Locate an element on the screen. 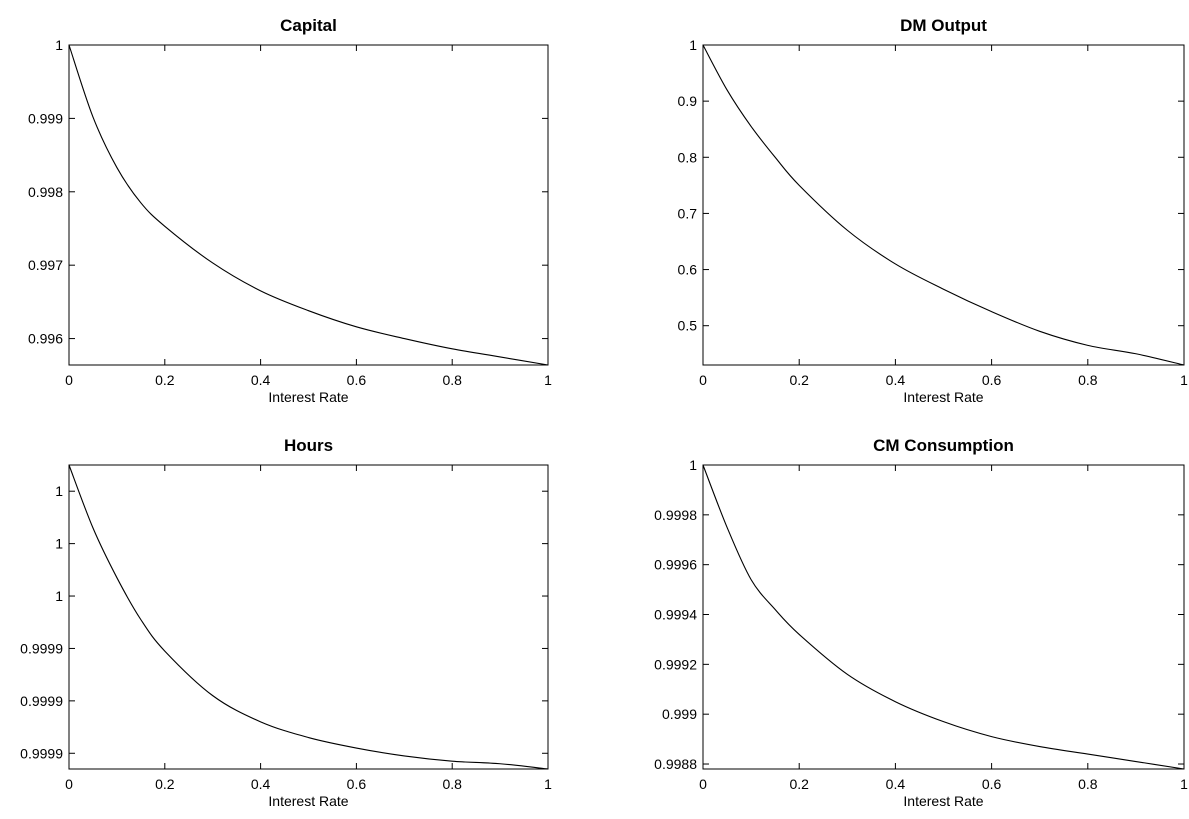  y-tick-label: 0.9996 is located at coordinates (675, 565).